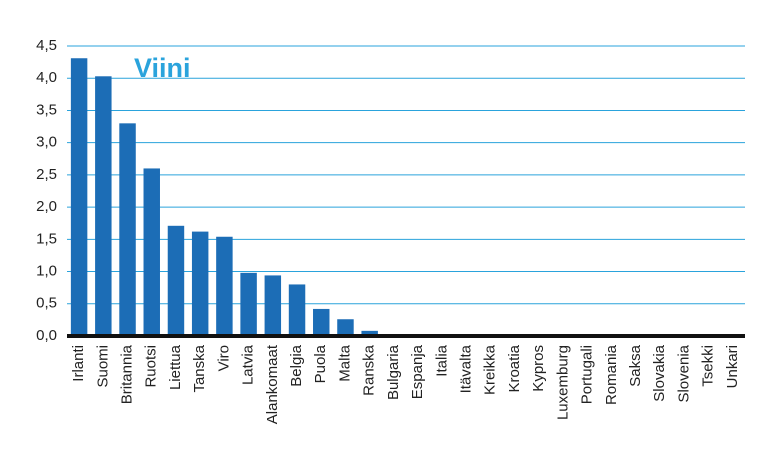 This screenshot has height=451, width=776. Describe the element at coordinates (151, 366) in the screenshot. I see `x-tick-label: Ruotsi` at that location.